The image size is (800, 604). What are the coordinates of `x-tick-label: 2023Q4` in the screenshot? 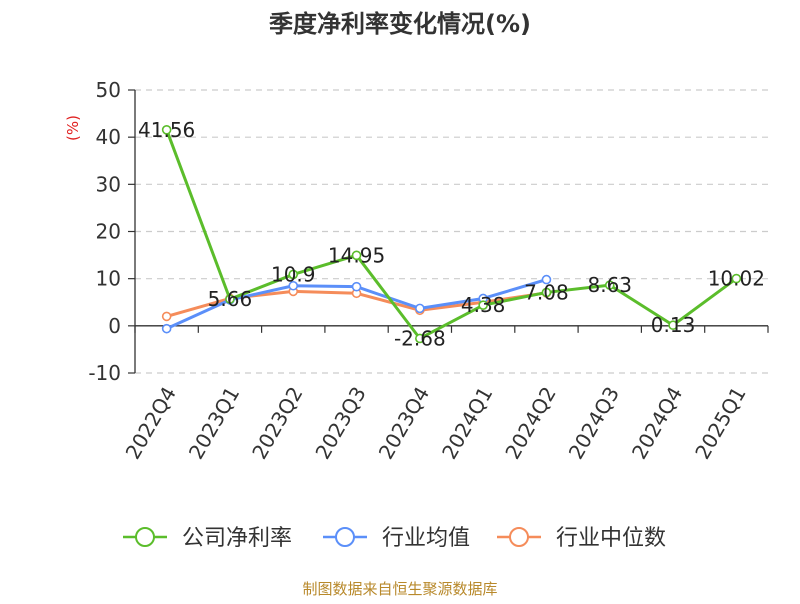 It's located at (404, 423).